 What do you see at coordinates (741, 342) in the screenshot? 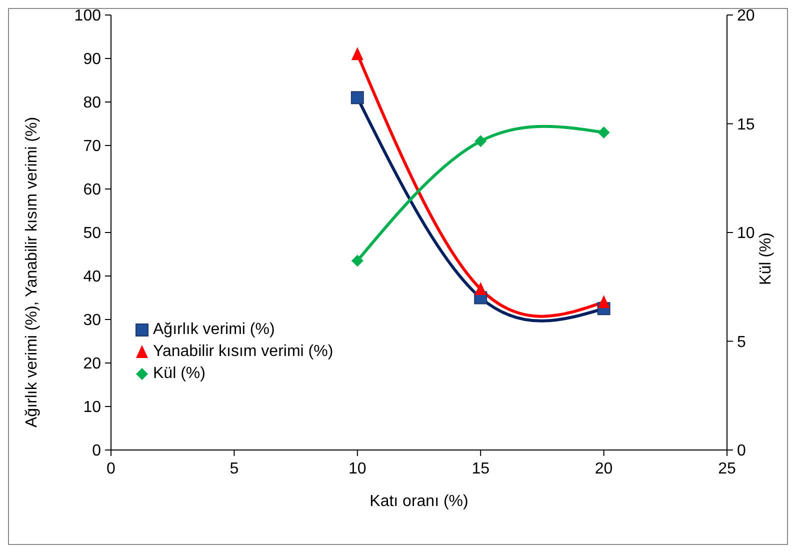
I see `y2-tick-label: 5` at bounding box center [741, 342].